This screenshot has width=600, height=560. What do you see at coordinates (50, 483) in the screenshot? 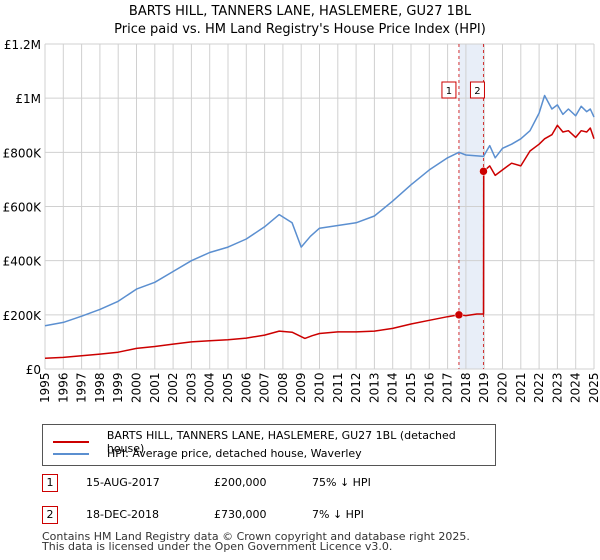
I see `sale-number-badge: 1` at bounding box center [50, 483].